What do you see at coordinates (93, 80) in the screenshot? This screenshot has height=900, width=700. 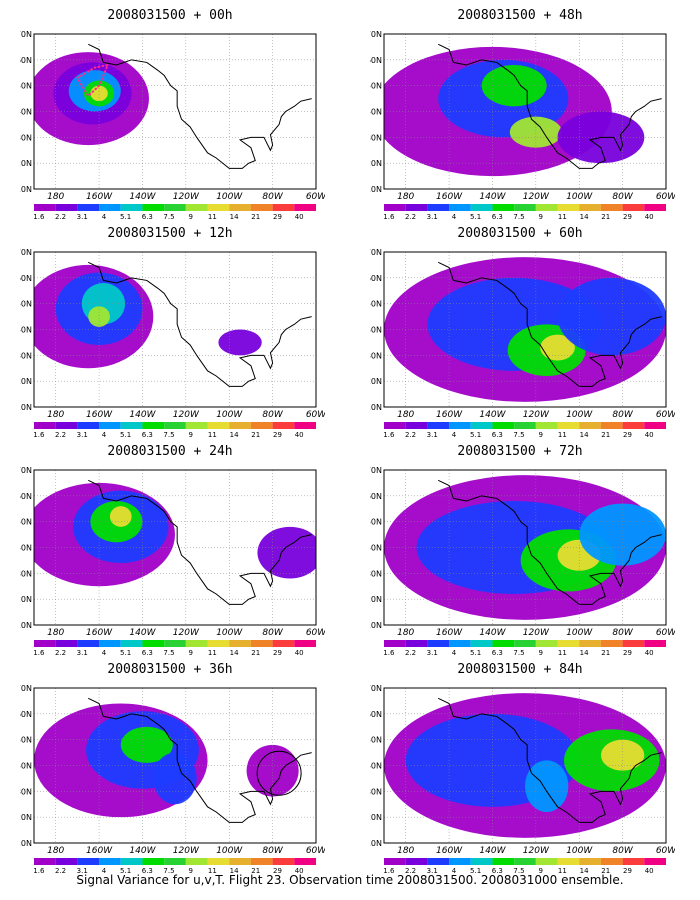 I see `flight-track` at bounding box center [93, 80].